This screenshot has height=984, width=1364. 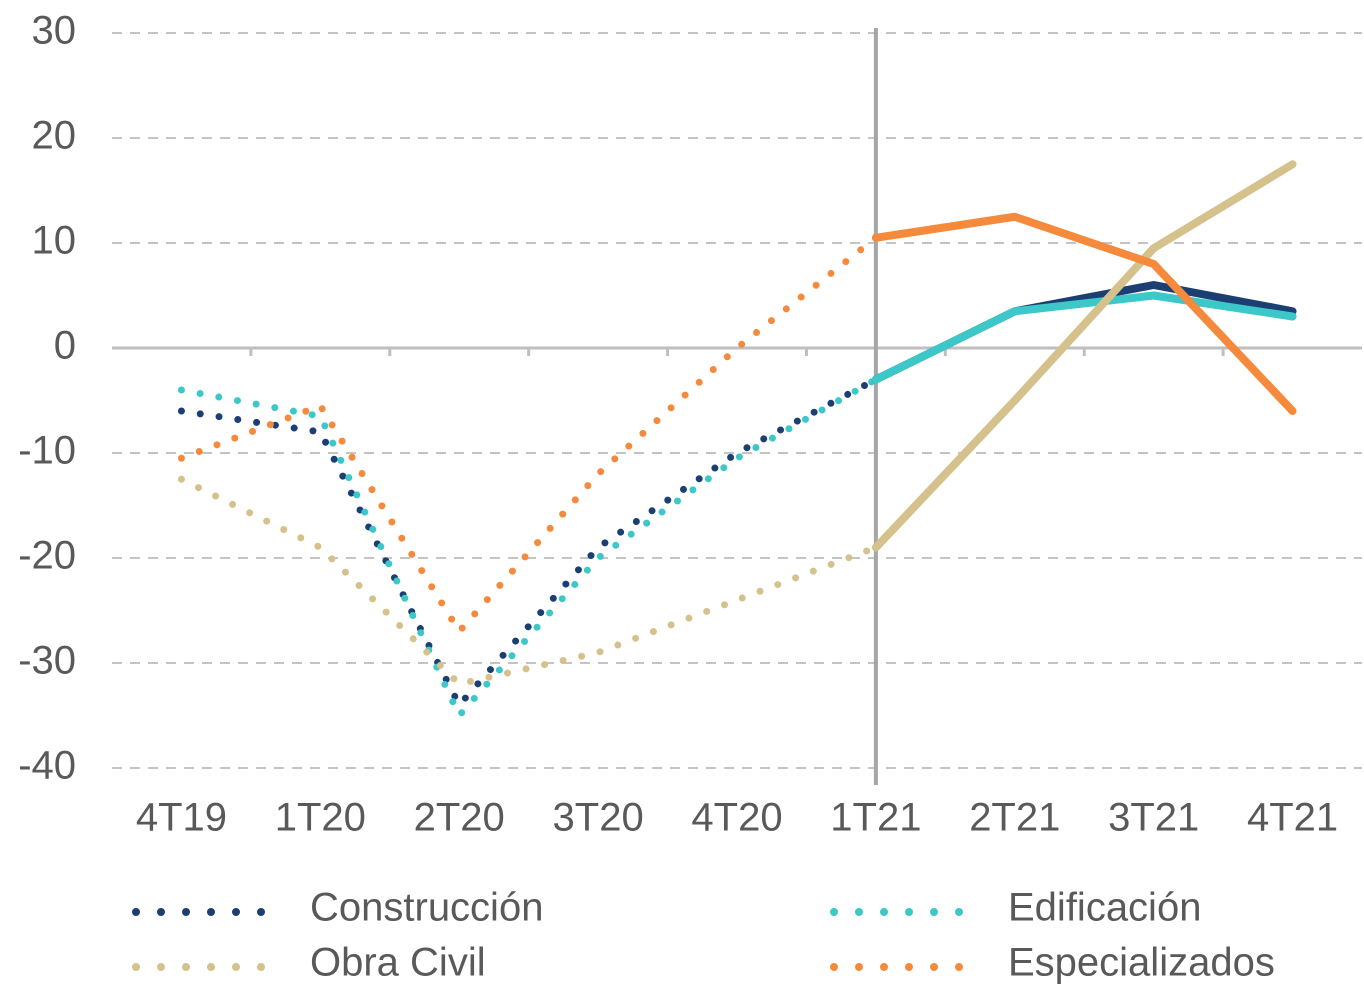 What do you see at coordinates (47, 556) in the screenshot?
I see `y-tick-label: -20` at bounding box center [47, 556].